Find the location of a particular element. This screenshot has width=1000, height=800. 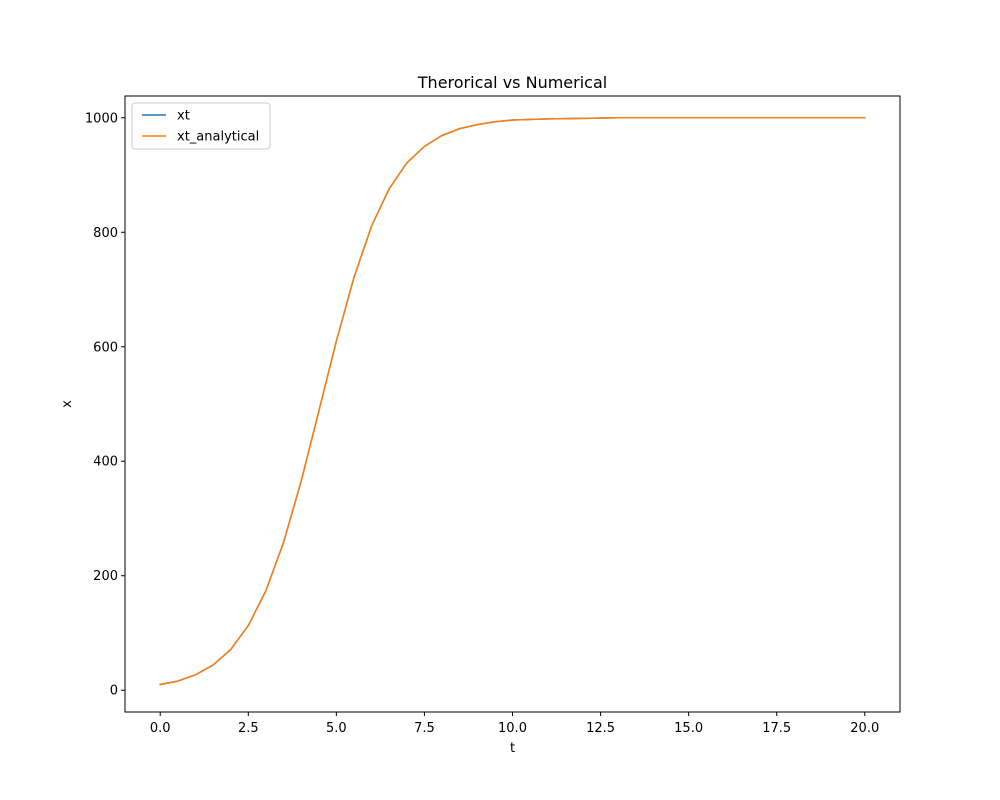

x-tick-label: 7.5 is located at coordinates (424, 728).